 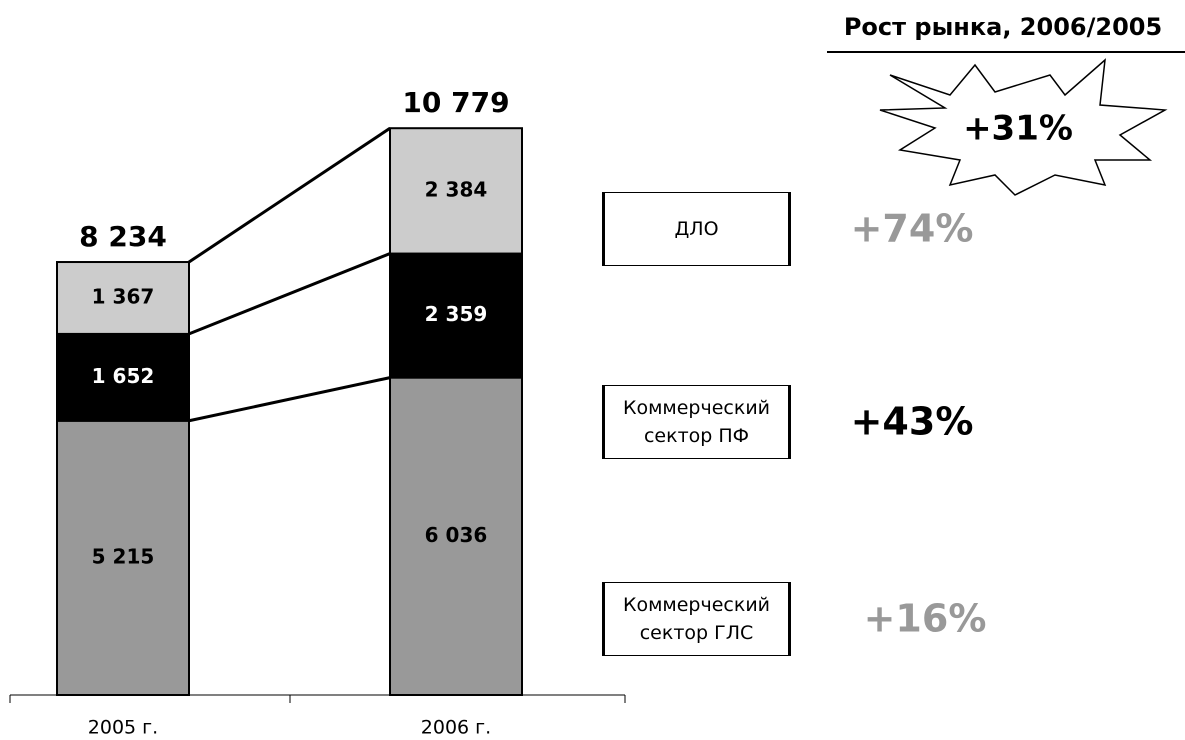 What do you see at coordinates (456, 728) in the screenshot?
I see `x-tick-label: 2006 г.` at bounding box center [456, 728].